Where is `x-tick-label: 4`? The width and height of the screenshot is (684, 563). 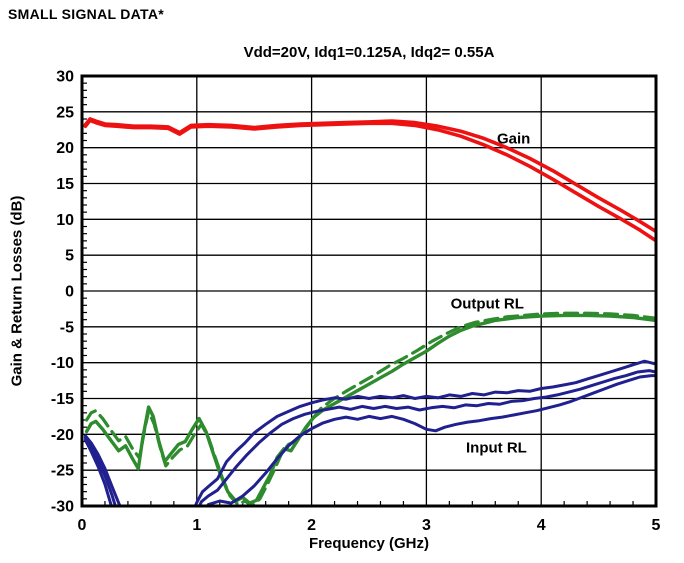 x-tick-label: 4 is located at coordinates (541, 525).